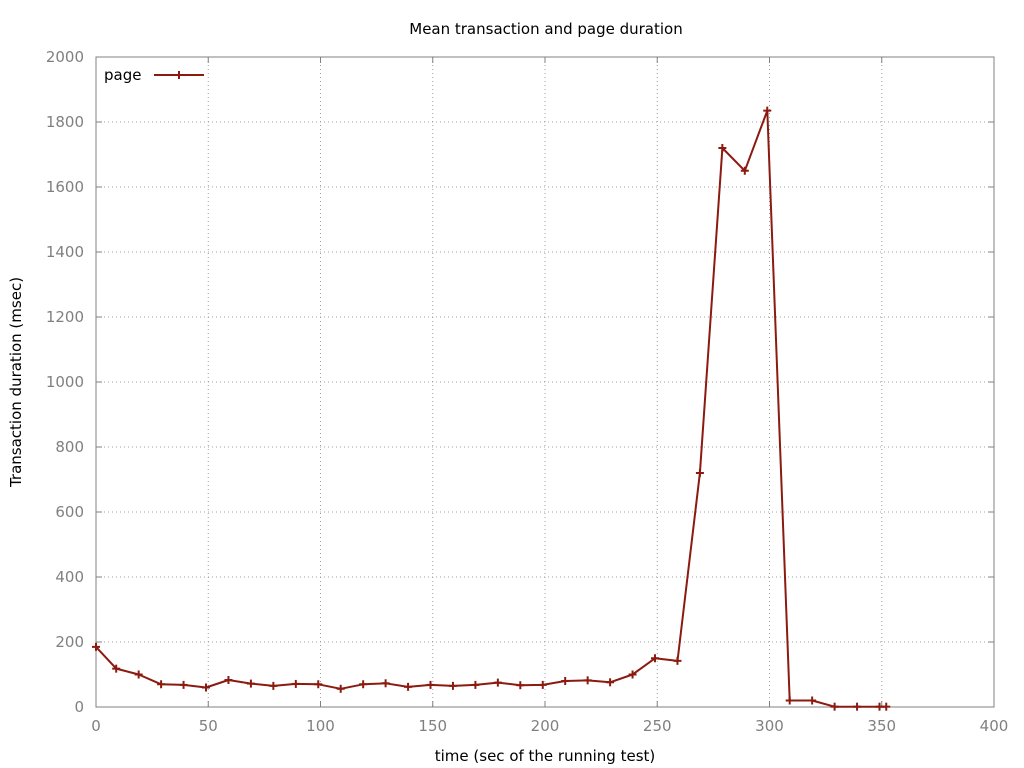 Image resolution: width=1024 pixels, height=768 pixels. I want to click on legend: page, so click(154, 75).